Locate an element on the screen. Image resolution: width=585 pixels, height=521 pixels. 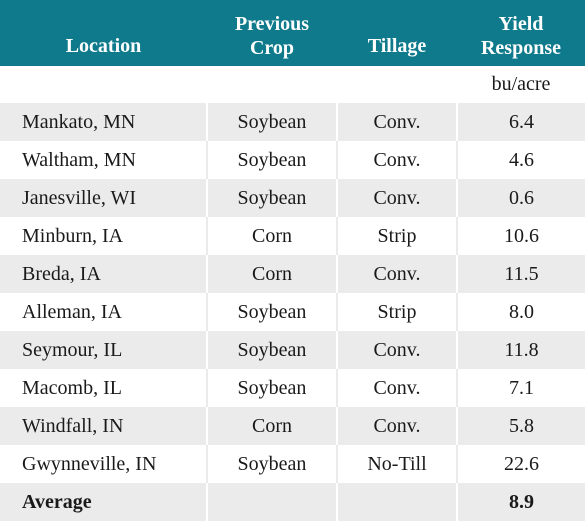
cell-yield-response: 11.5 is located at coordinates (521, 274).